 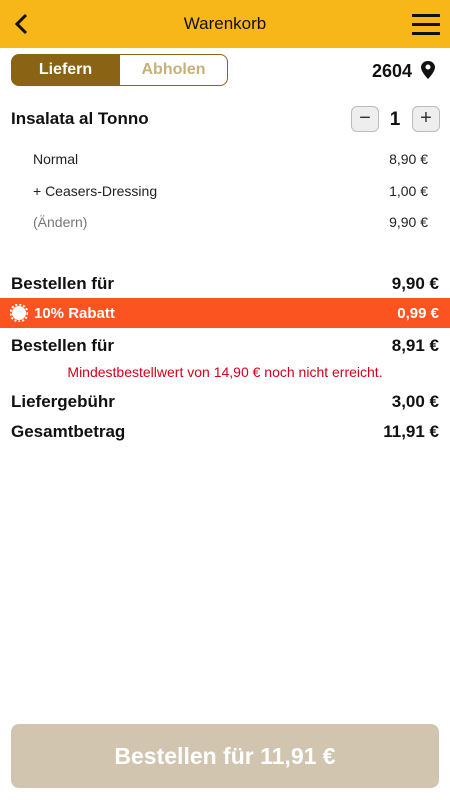 I want to click on location-code: 2604, so click(x=391, y=71).